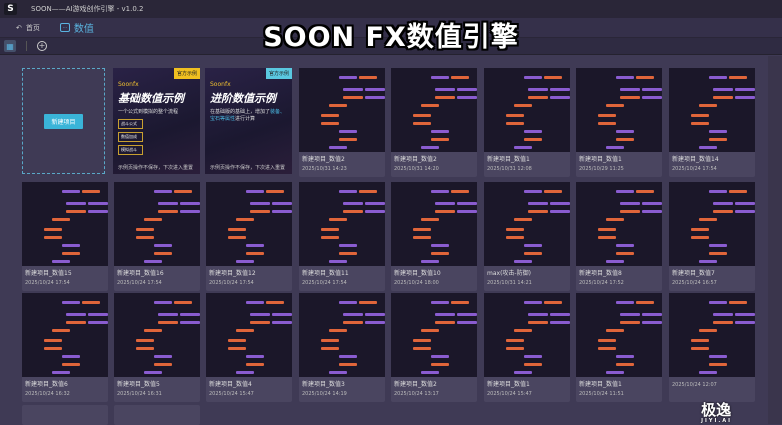  Describe the element at coordinates (48, 273) in the screenshot. I see `project-name: 新建项目_数值15` at that location.